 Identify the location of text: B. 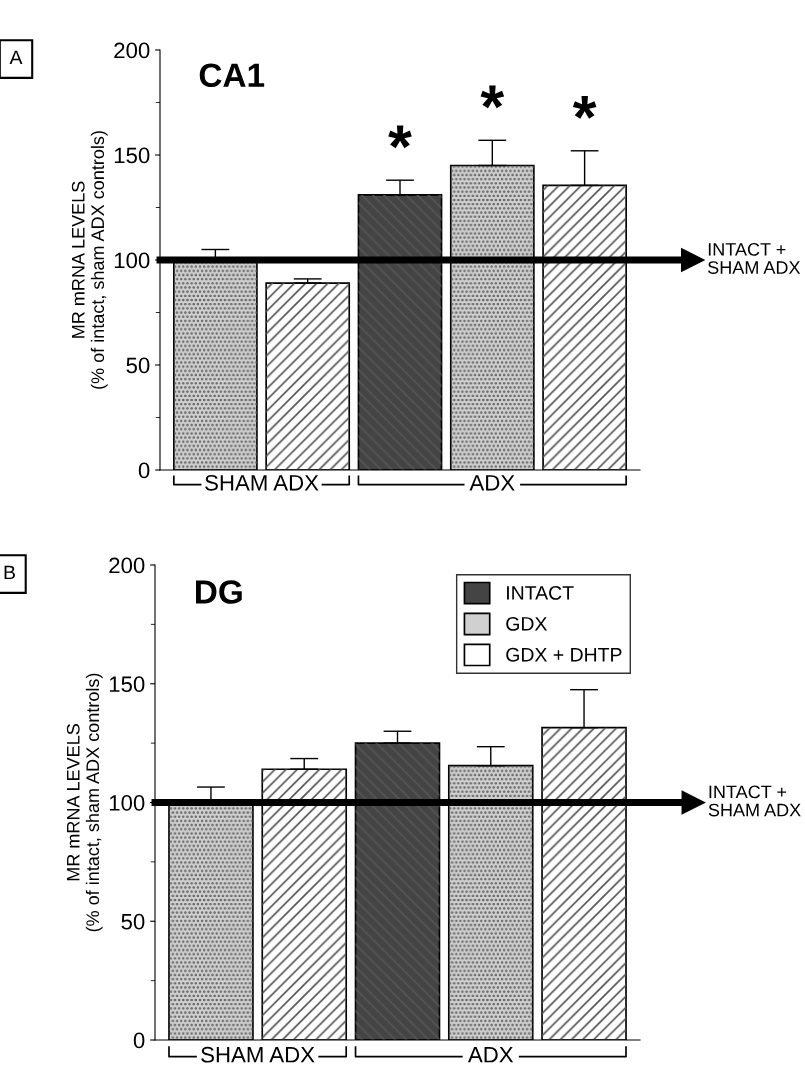
(9, 572).